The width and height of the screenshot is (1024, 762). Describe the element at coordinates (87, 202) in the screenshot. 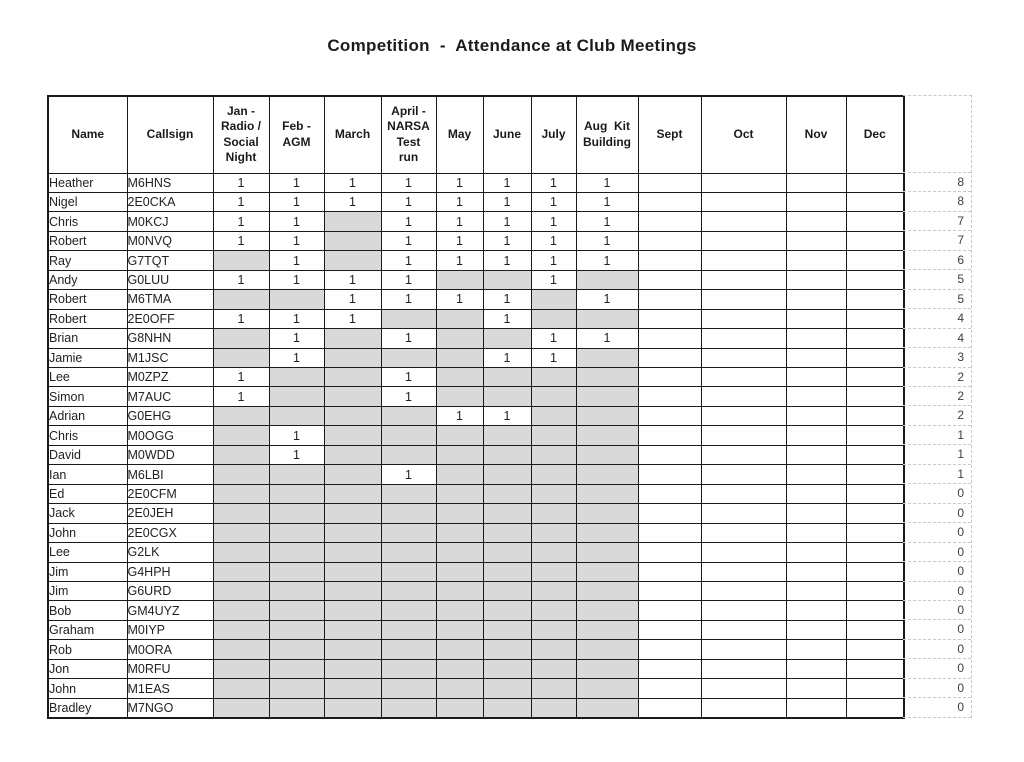

I see `name-cell: Nigel` at that location.